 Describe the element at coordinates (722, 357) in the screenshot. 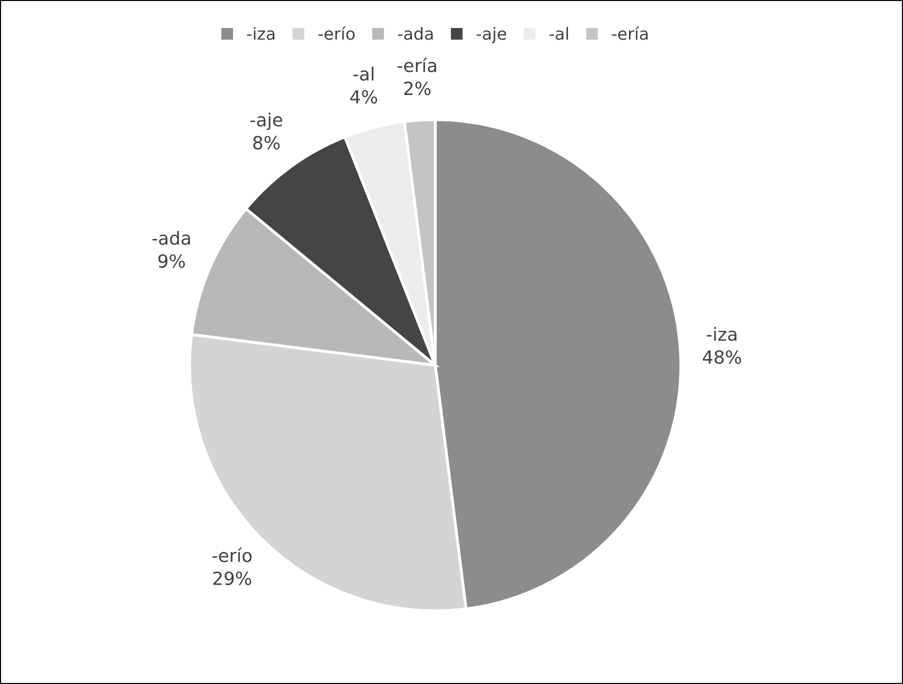

I see `data-label: 48%` at that location.